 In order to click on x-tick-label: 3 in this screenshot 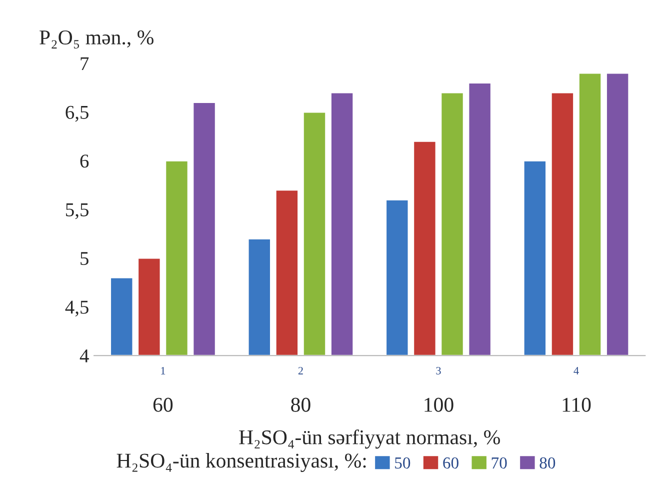, I will do `click(438, 370)`.